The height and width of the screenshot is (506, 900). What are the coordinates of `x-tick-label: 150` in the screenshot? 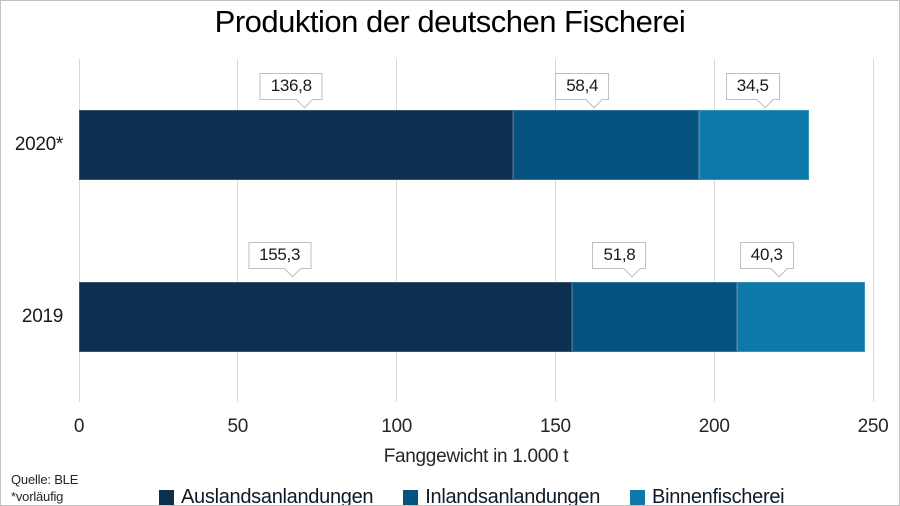 It's located at (555, 426).